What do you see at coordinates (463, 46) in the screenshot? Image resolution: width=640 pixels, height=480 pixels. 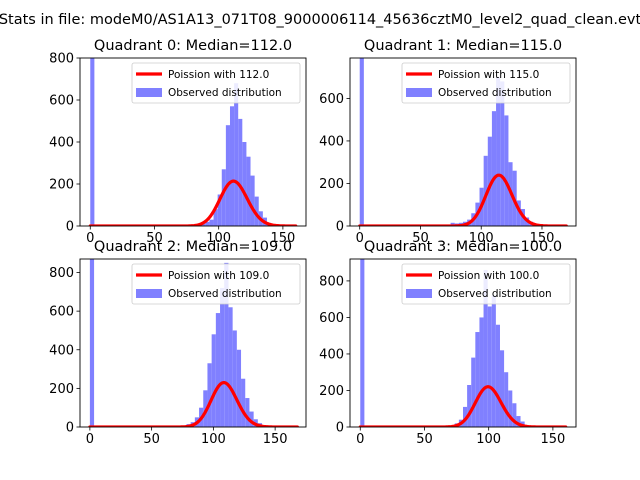 I see `subplot-title: Quadrant 1: Median=115.0` at bounding box center [463, 46].